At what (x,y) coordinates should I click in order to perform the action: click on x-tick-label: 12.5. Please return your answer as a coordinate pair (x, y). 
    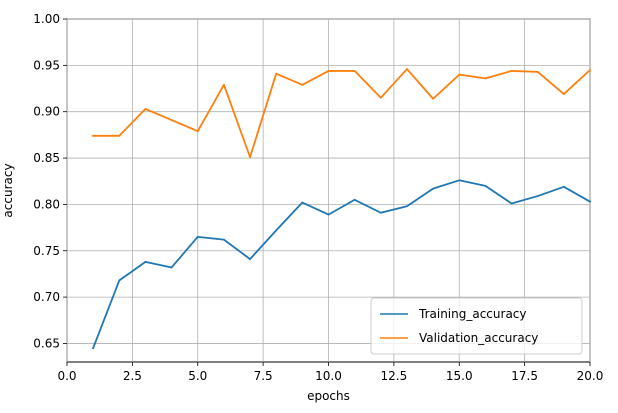
    Looking at the image, I should click on (394, 376).